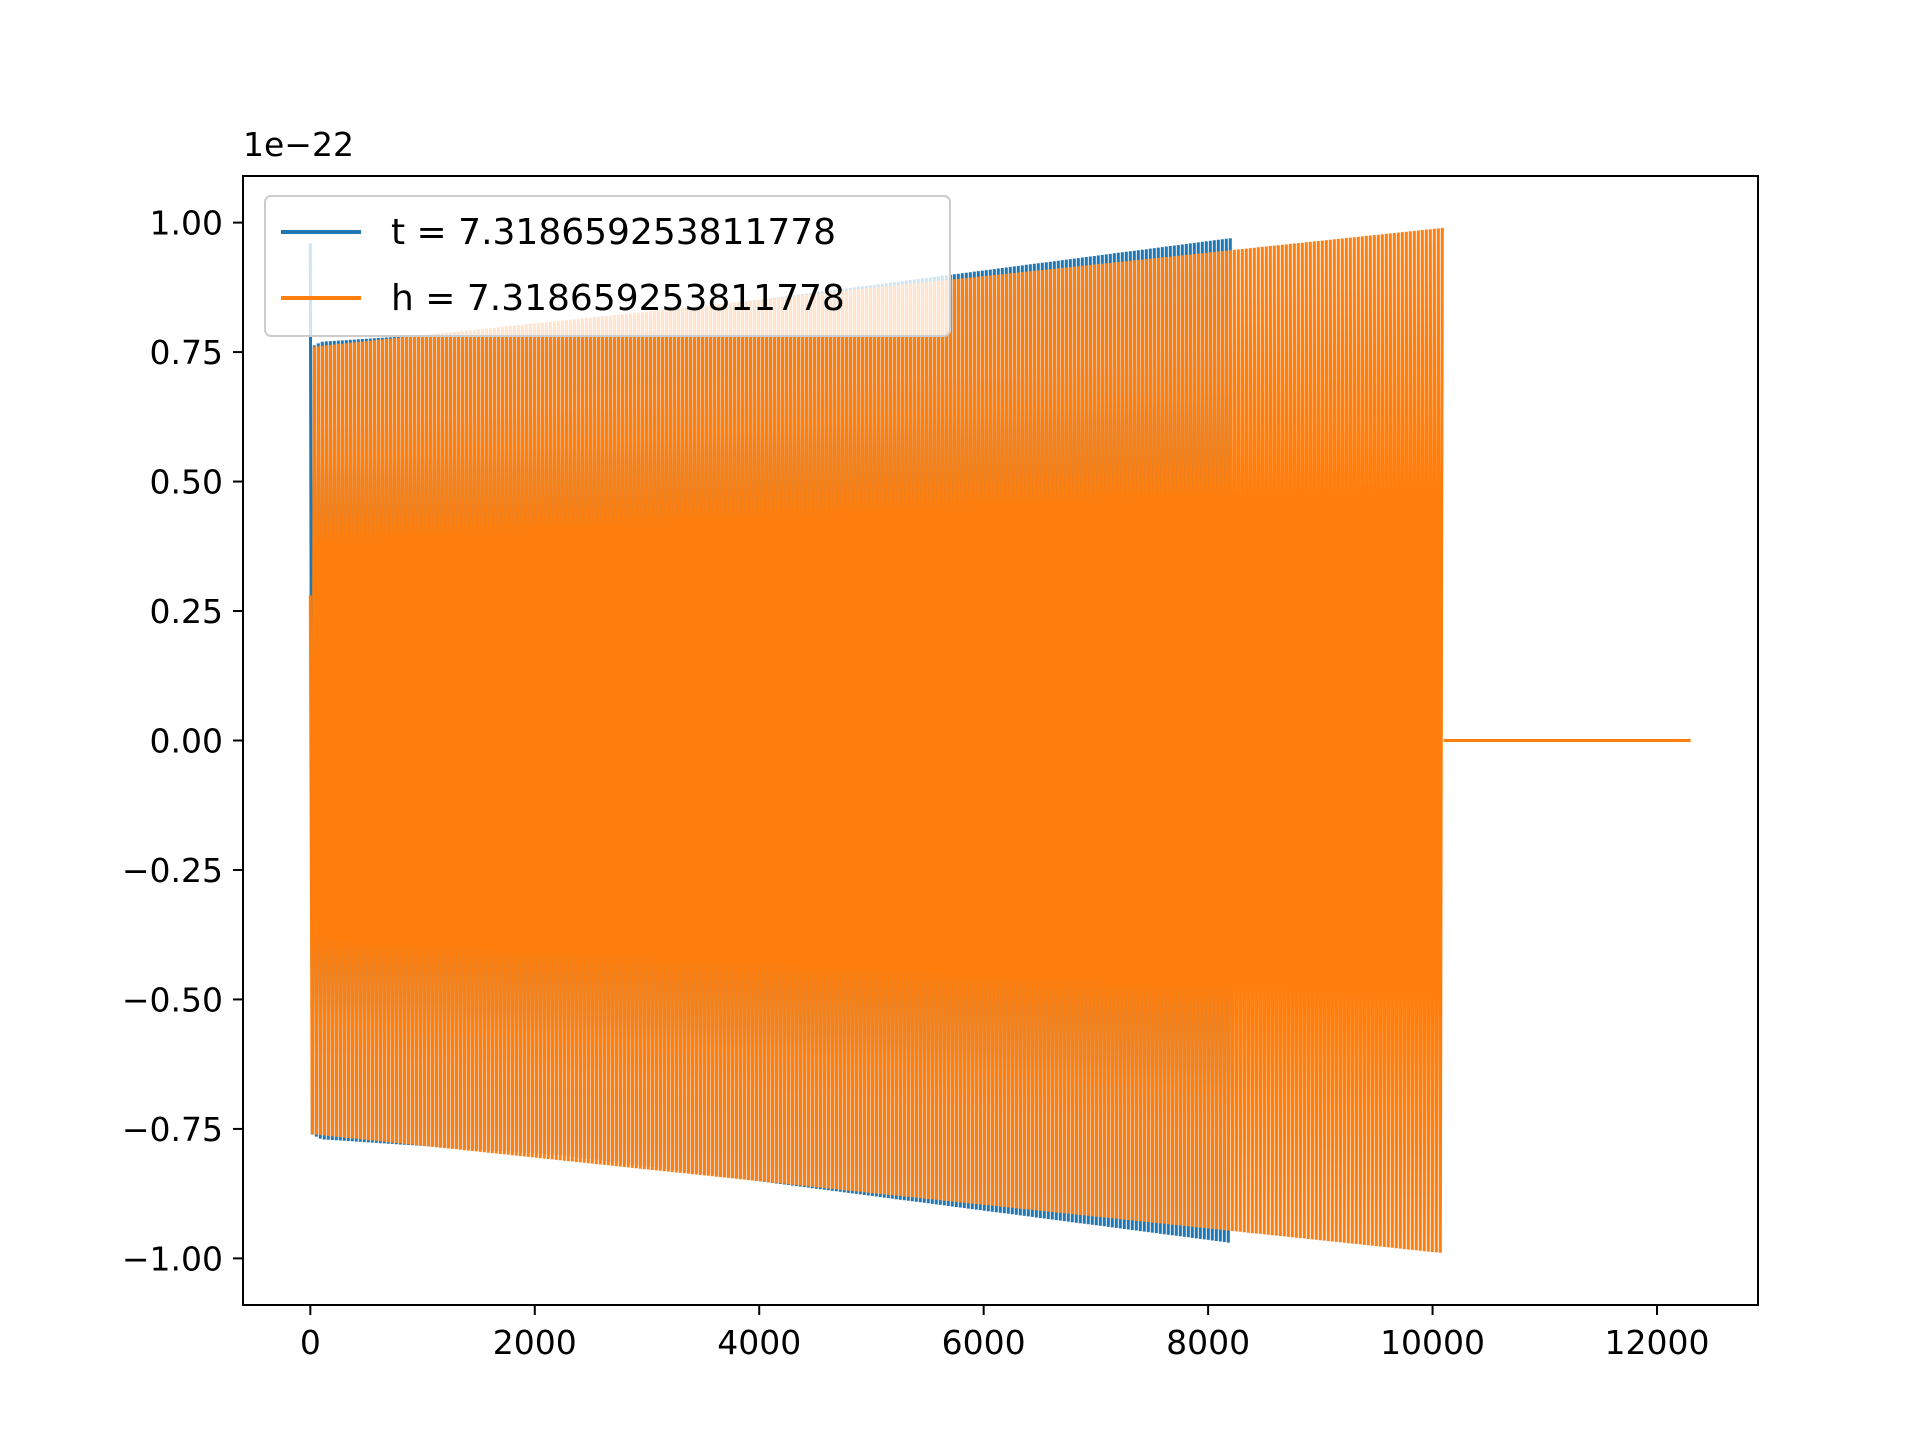 Image resolution: width=1920 pixels, height=1444 pixels. What do you see at coordinates (759, 1342) in the screenshot?
I see `x-tick-label: 4000` at bounding box center [759, 1342].